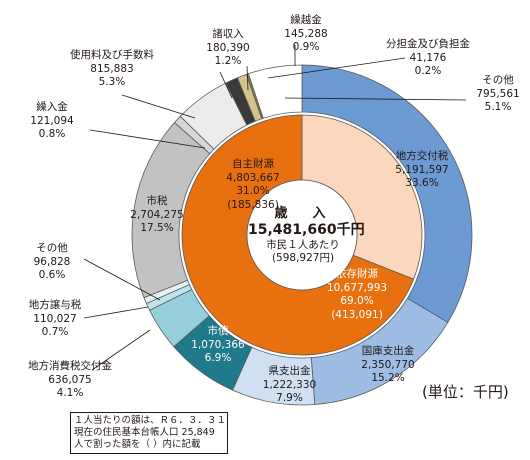 This screenshot has width=530, height=460. Describe the element at coordinates (306, 47) in the screenshot. I see `slice-percent: 0.9%` at that location.